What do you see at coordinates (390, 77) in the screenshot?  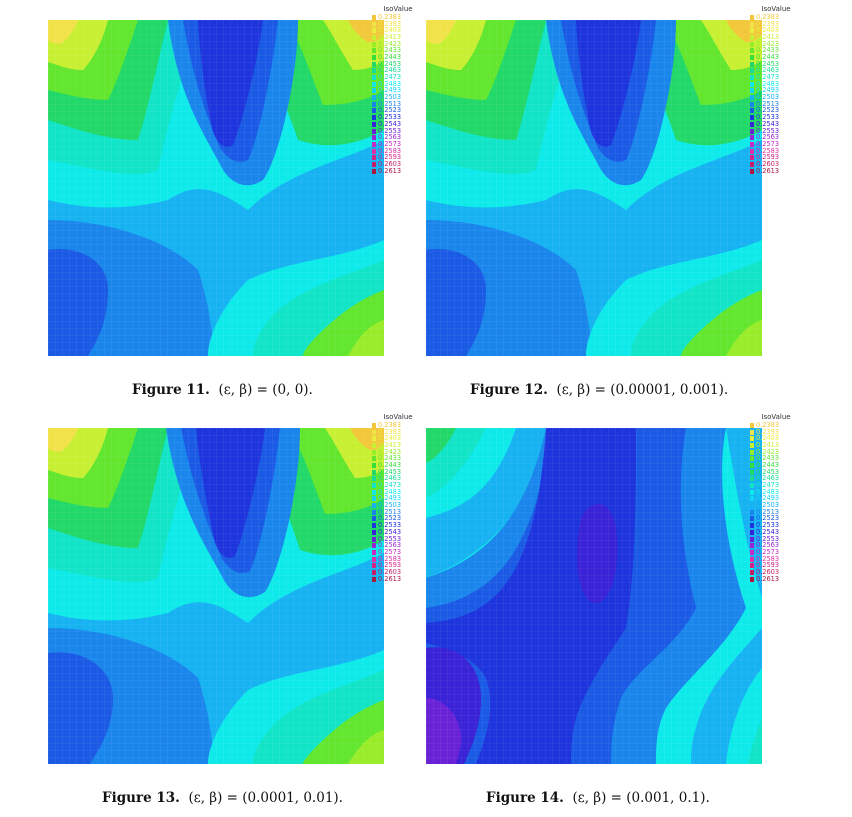 I see `legend-label: 0.2473` at bounding box center [390, 77].